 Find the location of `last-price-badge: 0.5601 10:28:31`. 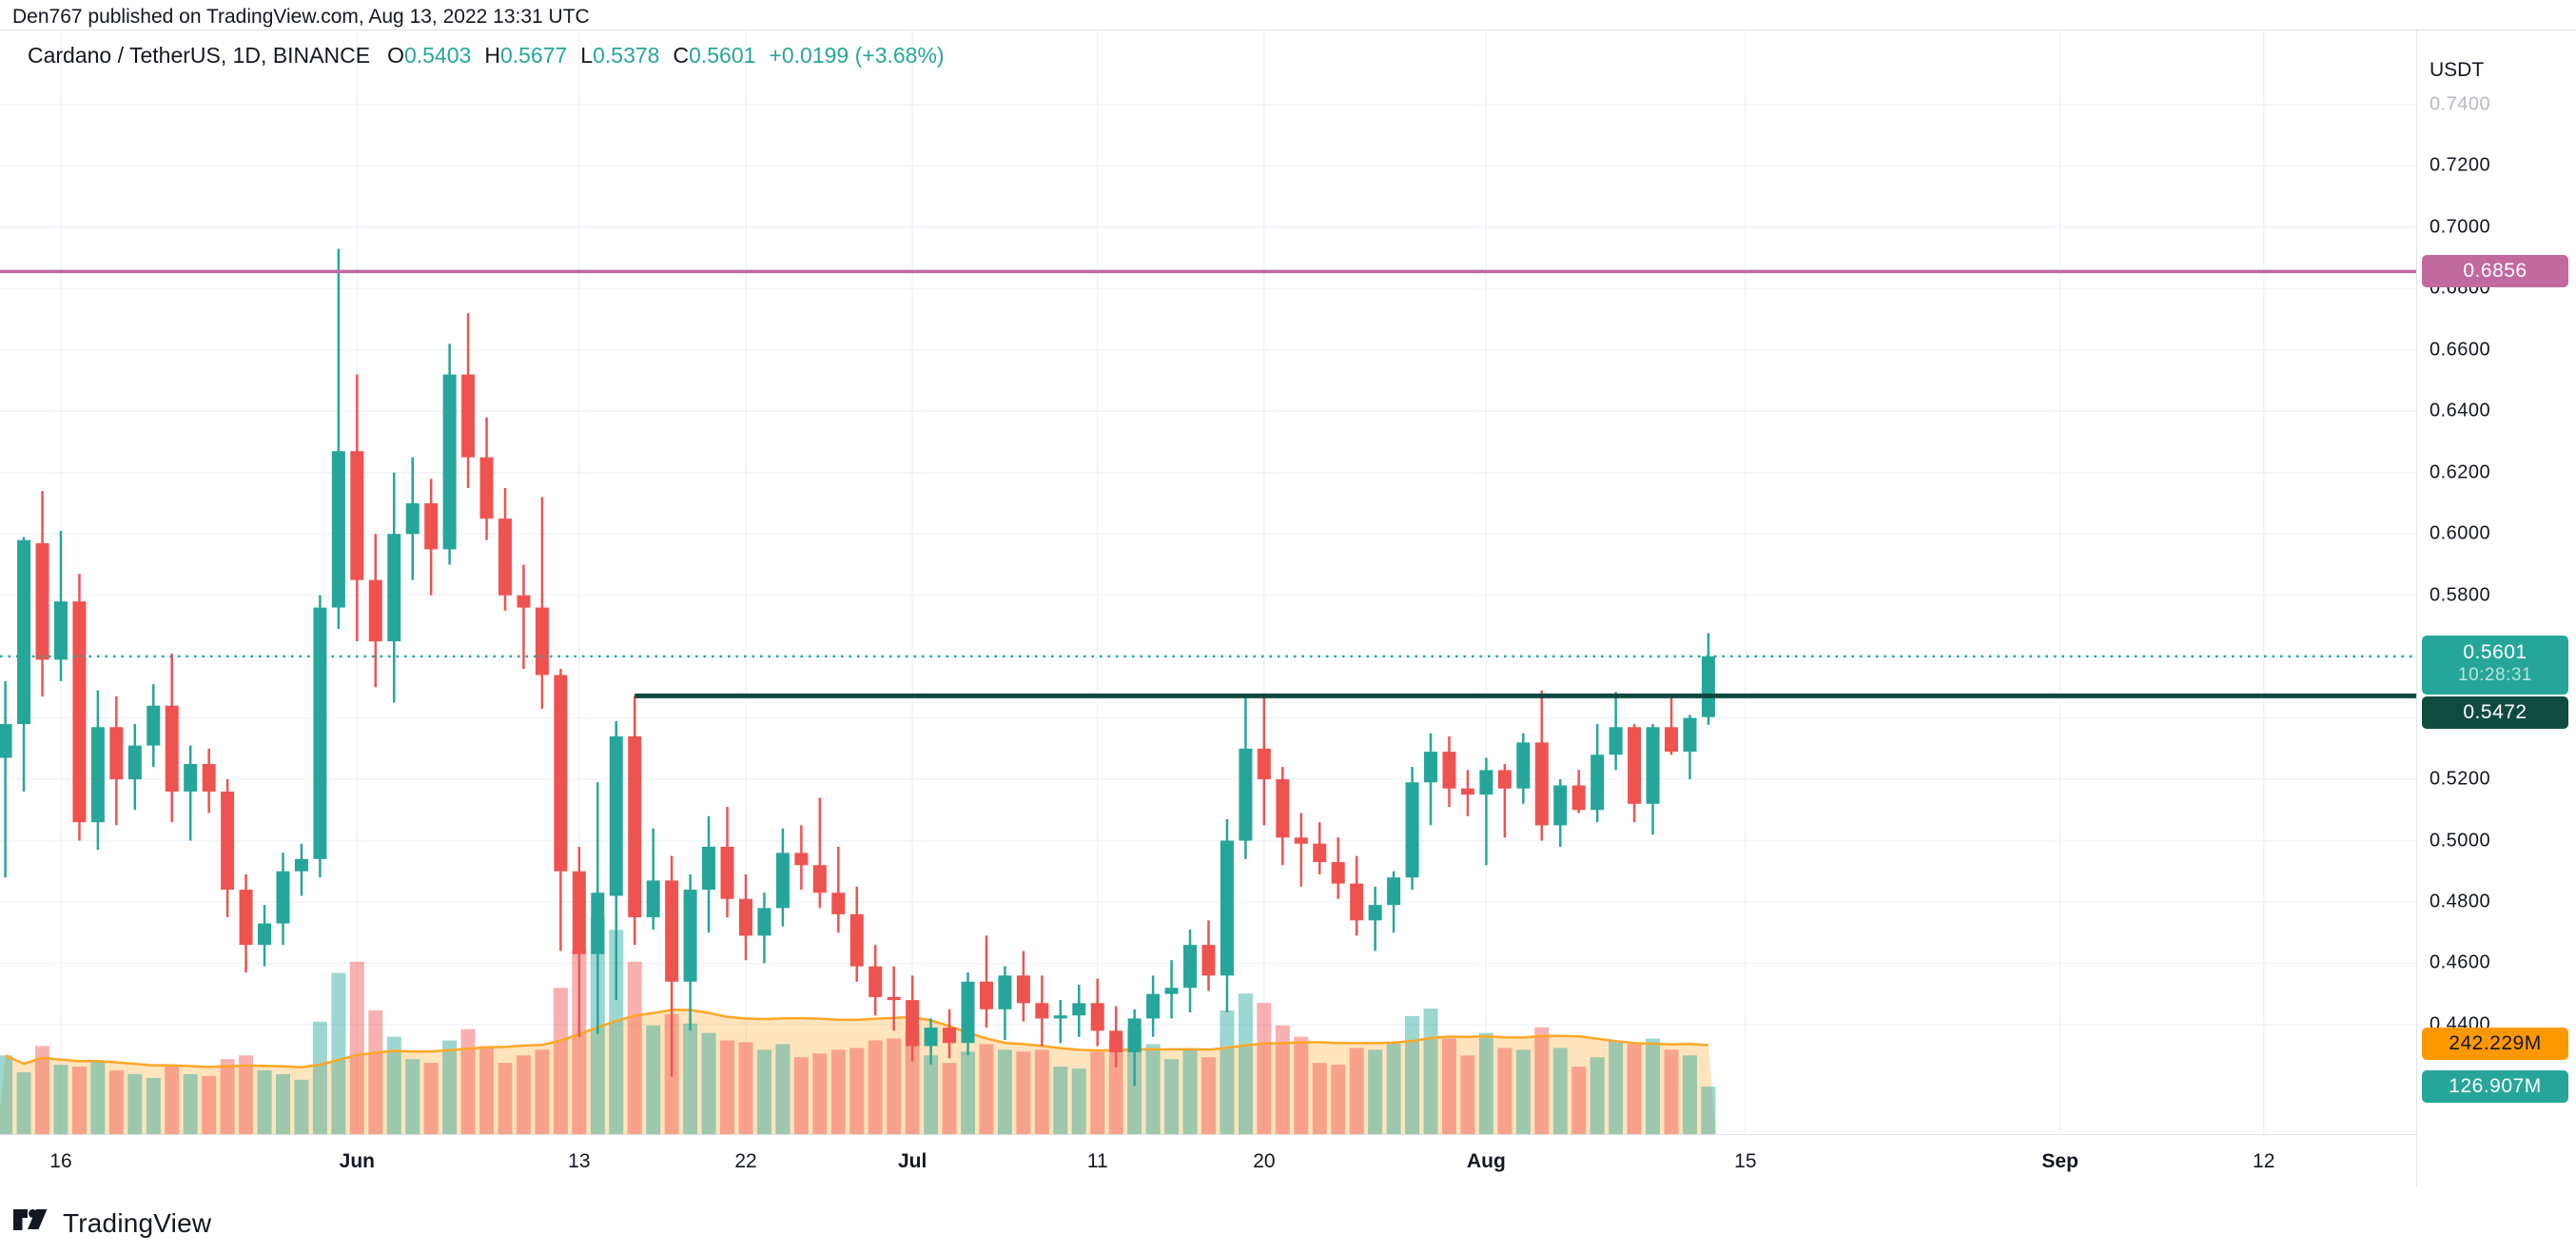

last-price-badge: 0.5601 10:28:31 is located at coordinates (2495, 665).